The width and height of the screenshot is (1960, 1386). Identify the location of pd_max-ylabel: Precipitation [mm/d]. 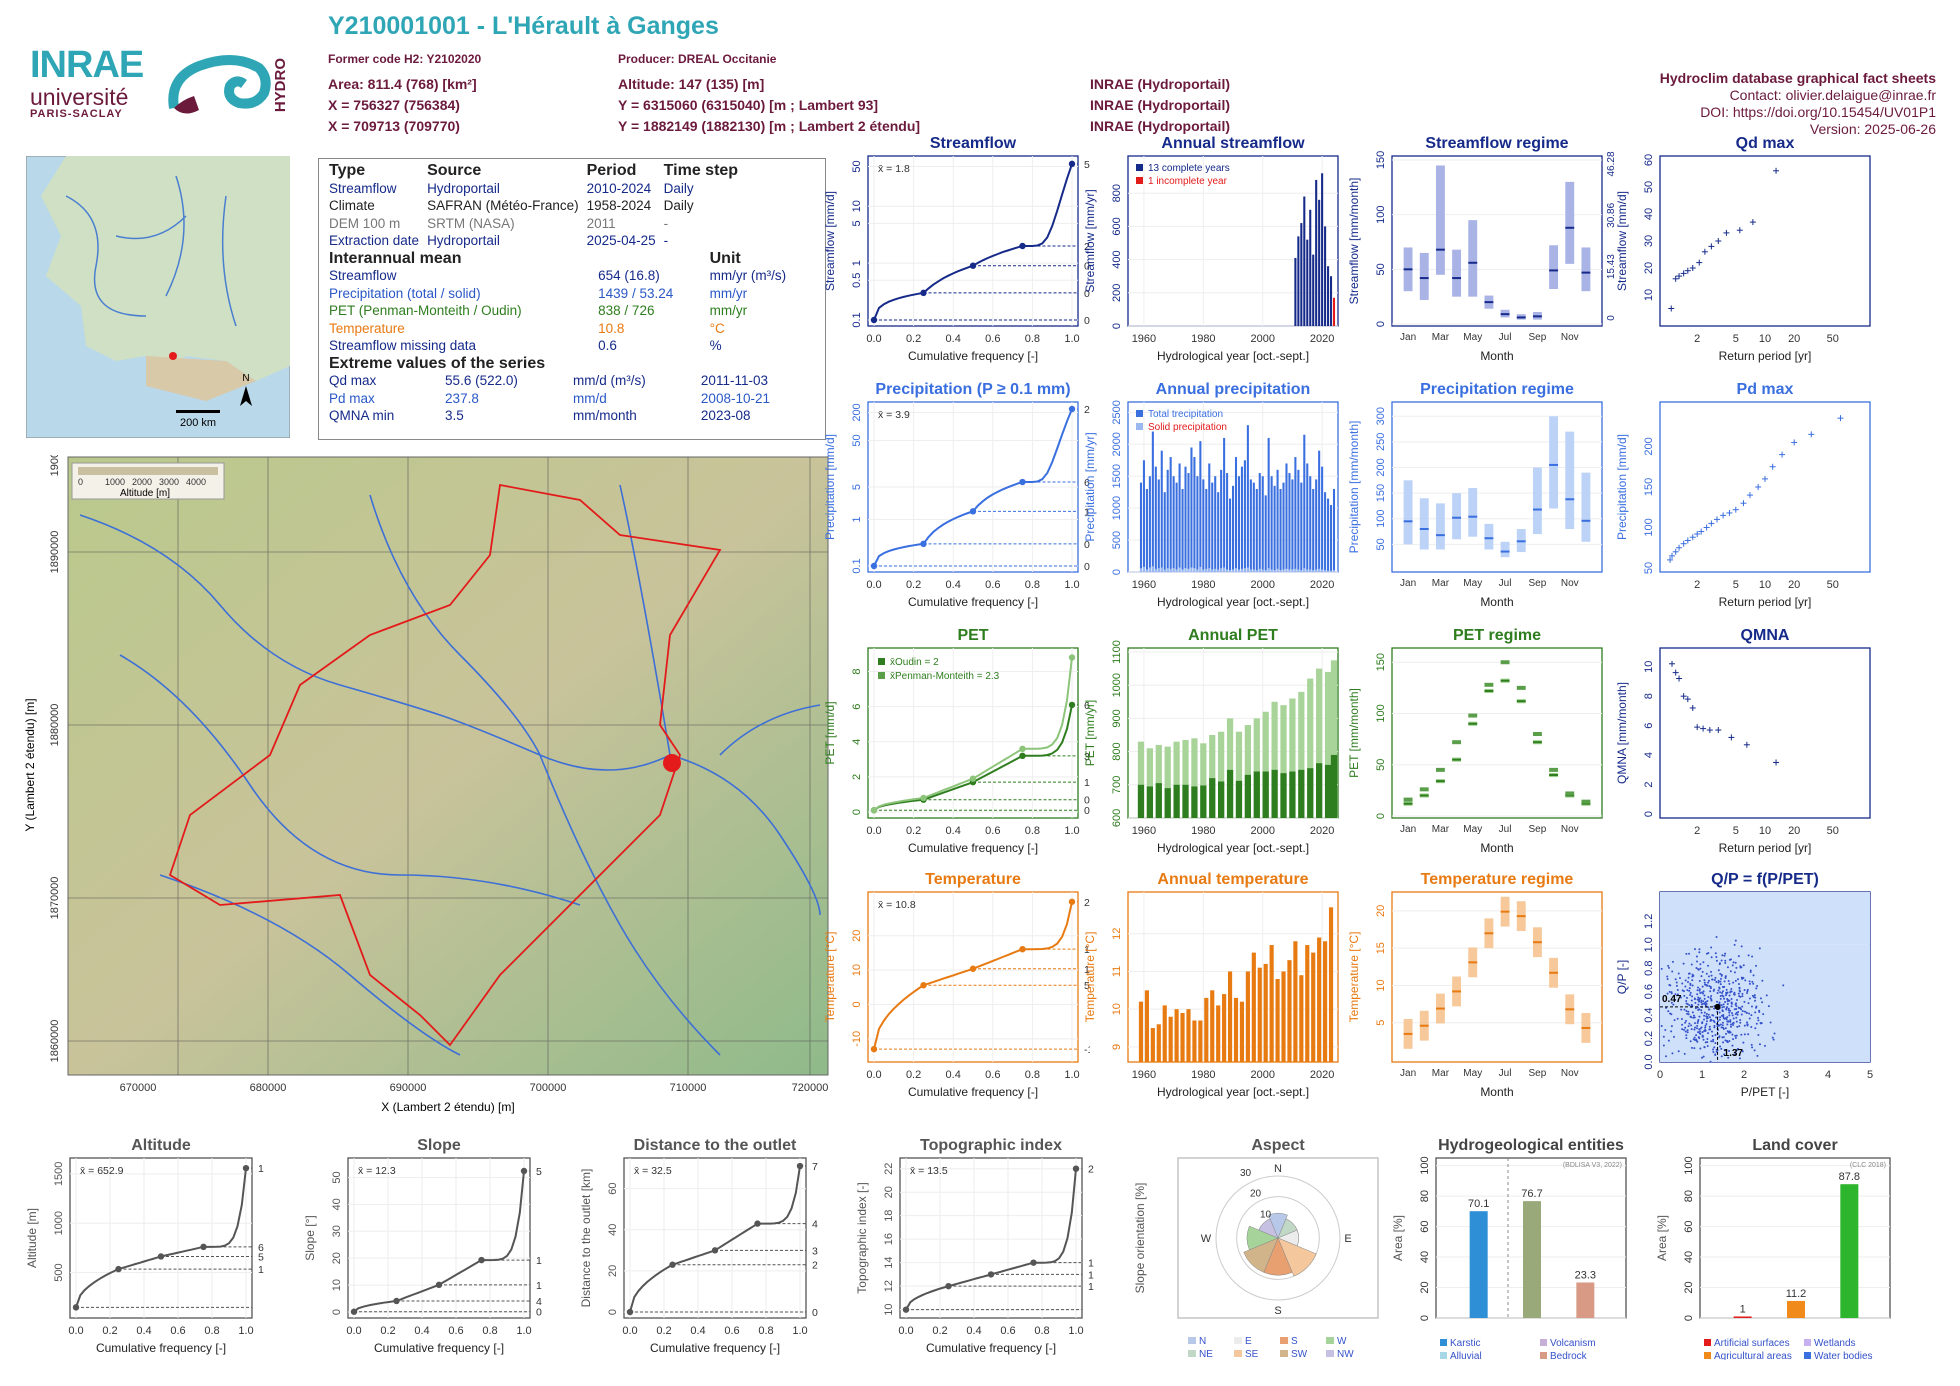
(1622, 487).